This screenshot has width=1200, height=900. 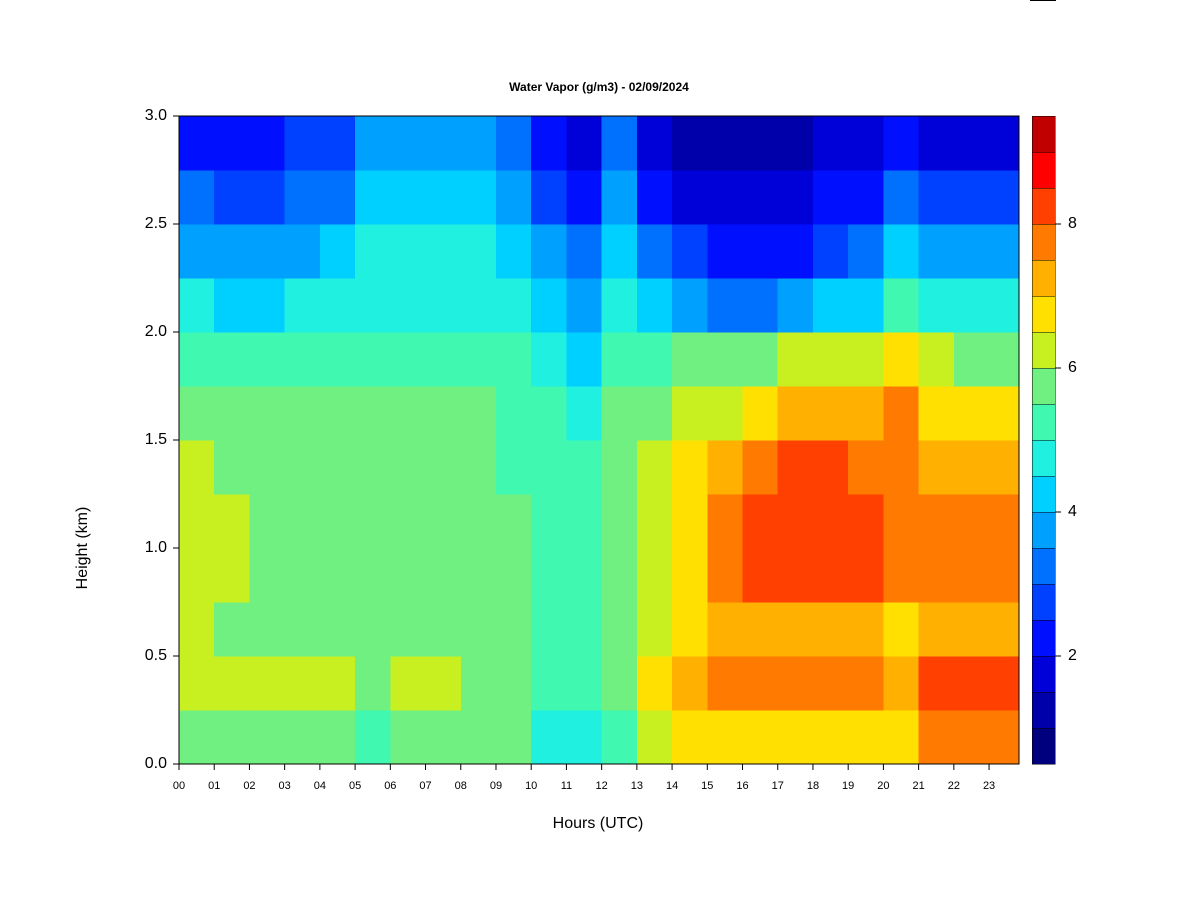 What do you see at coordinates (156, 439) in the screenshot?
I see `y-tick-label: 1.5` at bounding box center [156, 439].